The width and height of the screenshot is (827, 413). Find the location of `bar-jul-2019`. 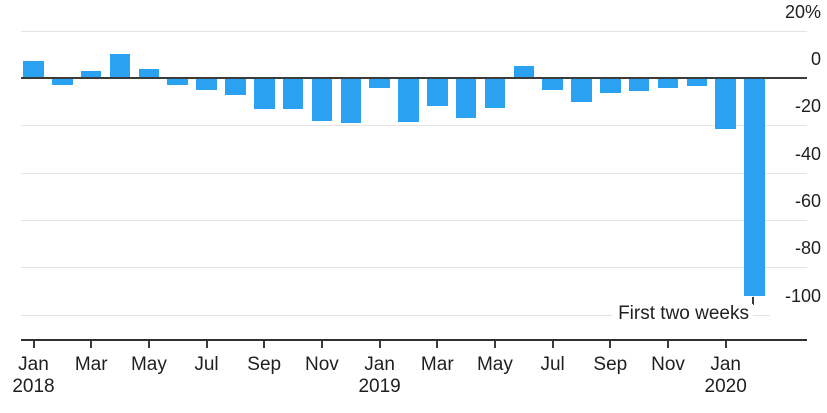

bar-jul-2019 is located at coordinates (552, 84).